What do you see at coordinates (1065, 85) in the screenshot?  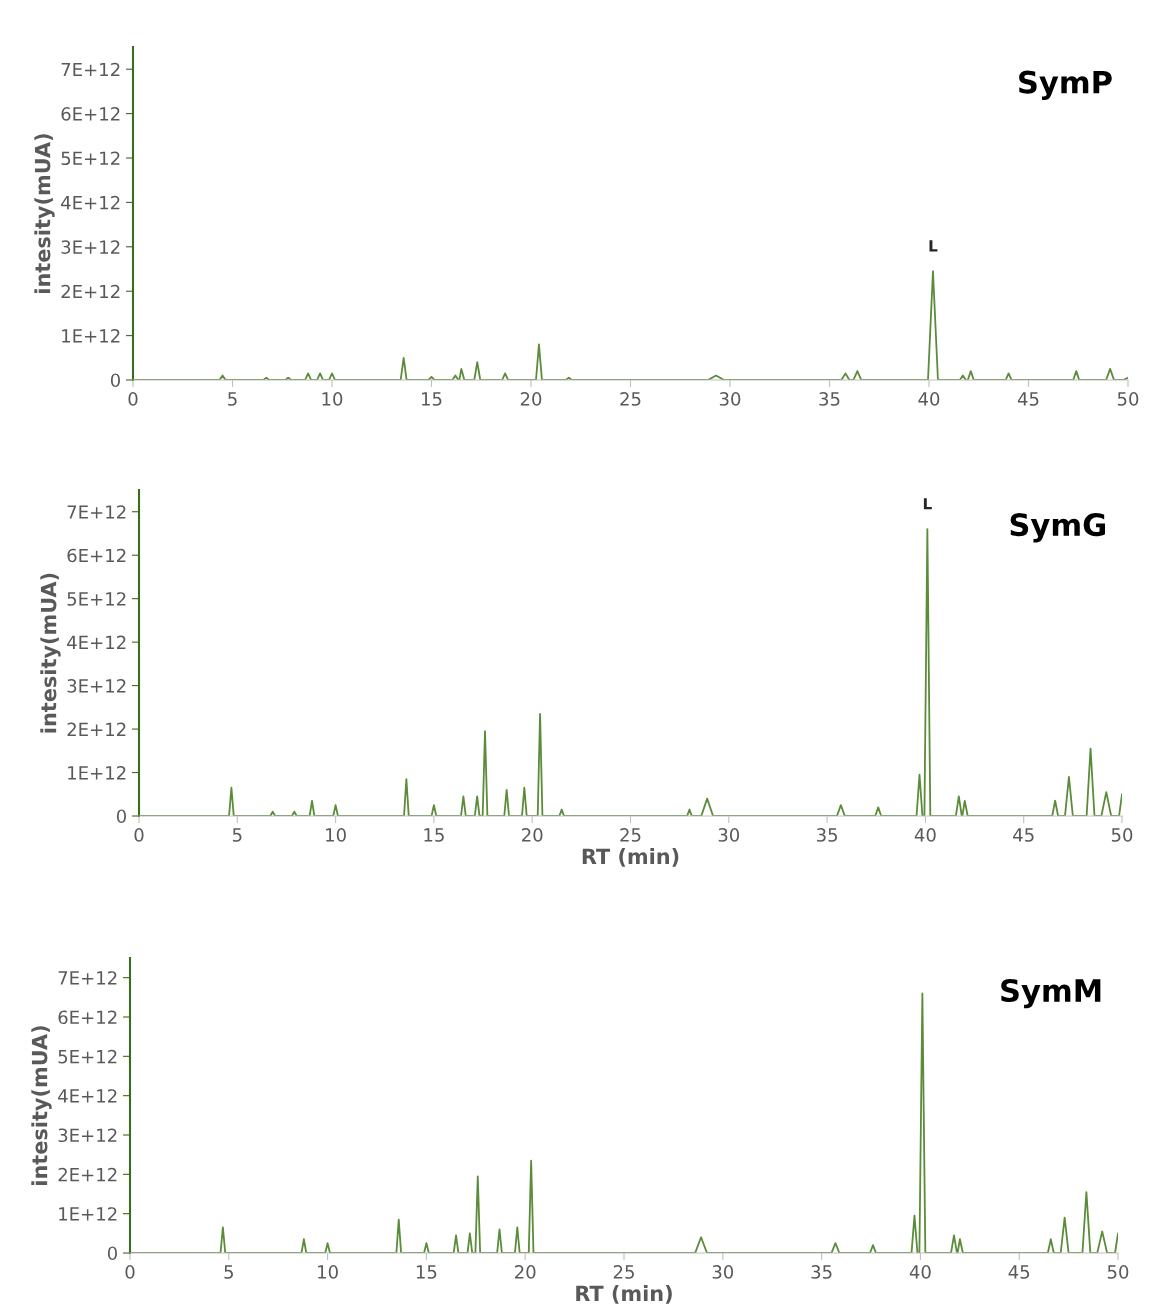 I see `text: SymP` at bounding box center [1065, 85].